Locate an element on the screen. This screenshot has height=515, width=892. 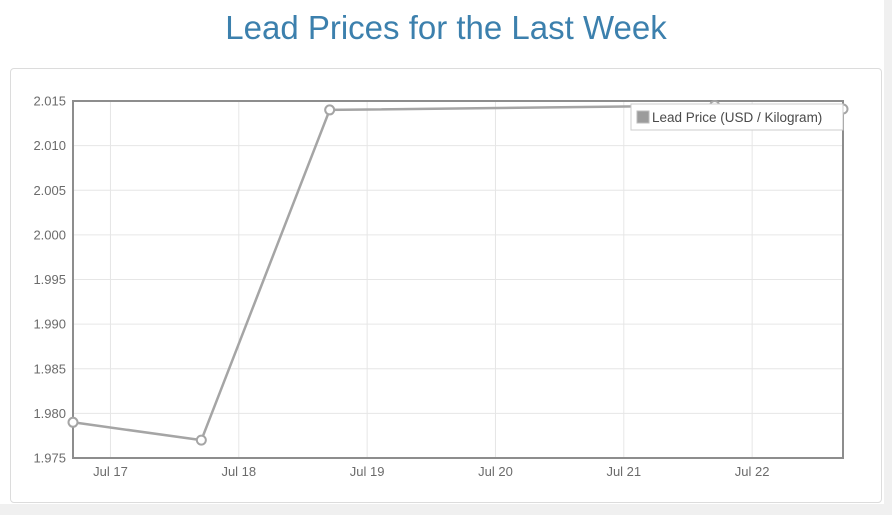
page-background-right-strip is located at coordinates (888, 257).